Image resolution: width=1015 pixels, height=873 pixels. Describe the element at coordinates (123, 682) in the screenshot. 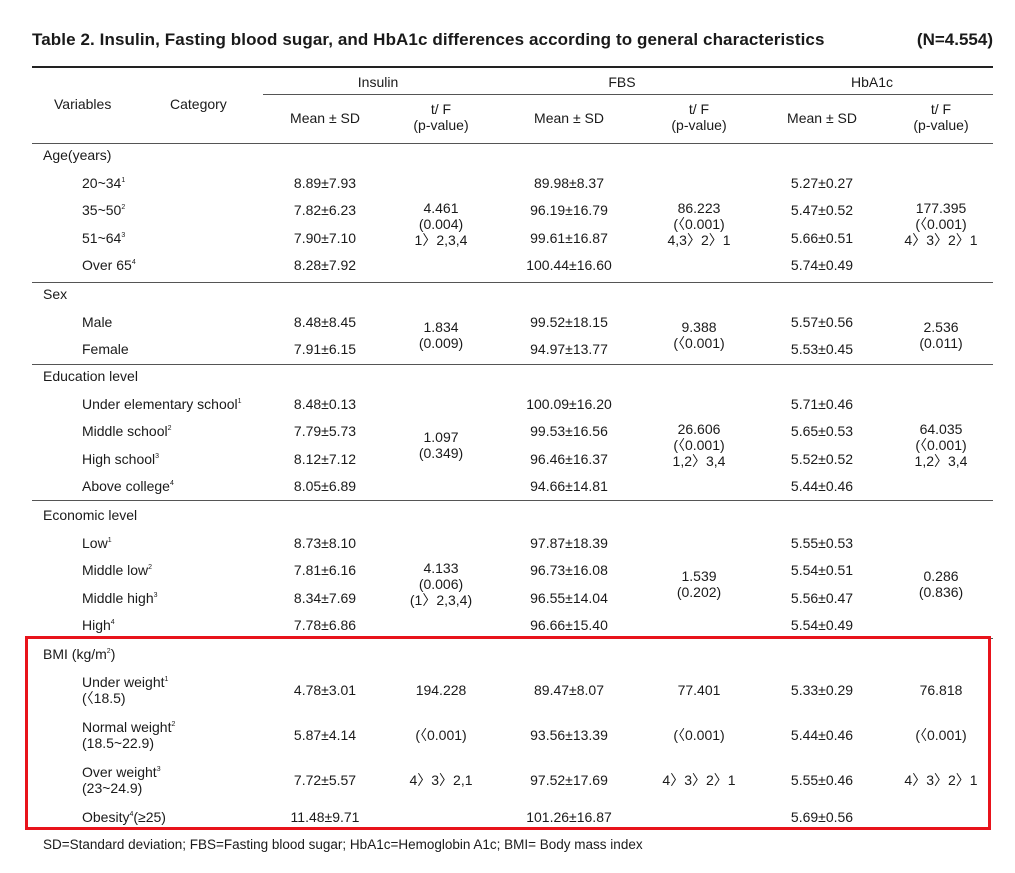

I see `bmi-row-label-text: Under weight` at that location.